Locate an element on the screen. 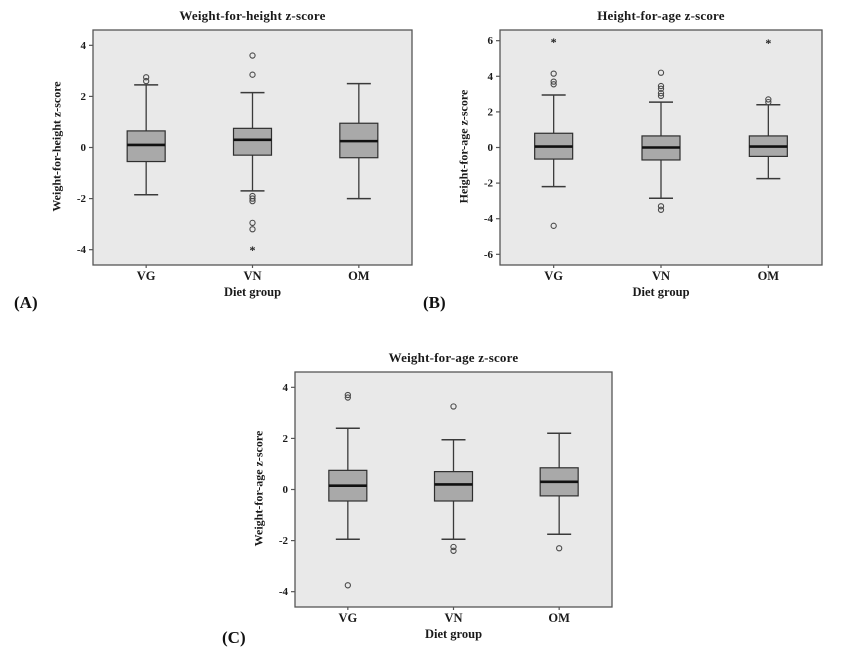 The width and height of the screenshot is (842, 671). y-tick-label: -6 is located at coordinates (489, 255).